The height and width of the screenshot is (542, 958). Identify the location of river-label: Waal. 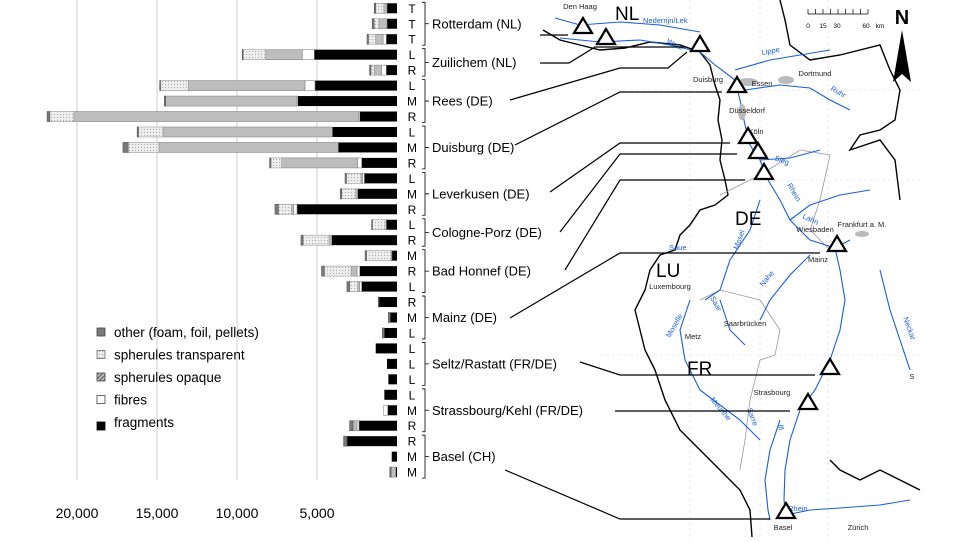
(674, 44).